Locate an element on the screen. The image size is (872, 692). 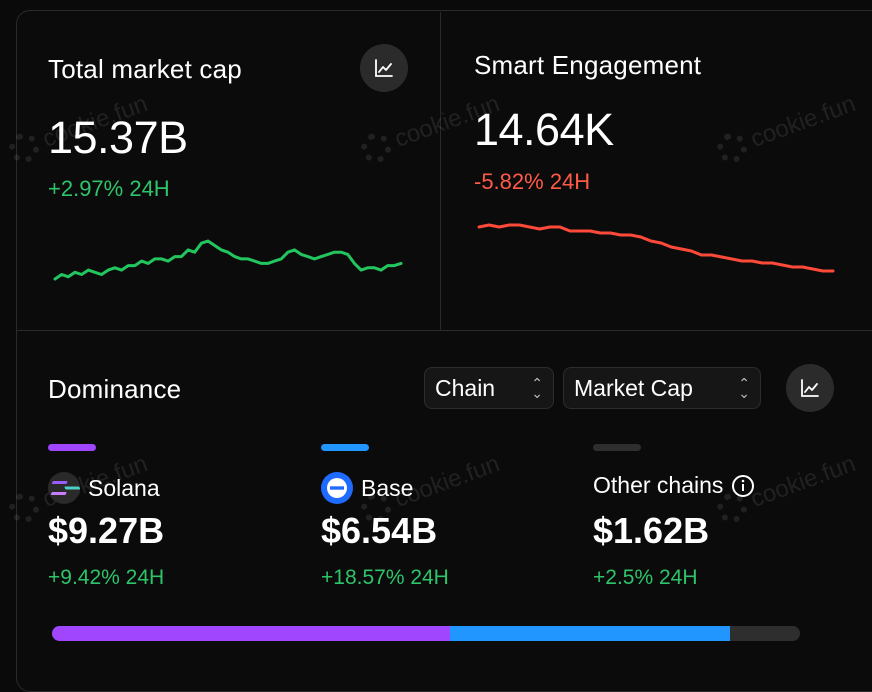
chain-value: $6.54B is located at coordinates (379, 530).